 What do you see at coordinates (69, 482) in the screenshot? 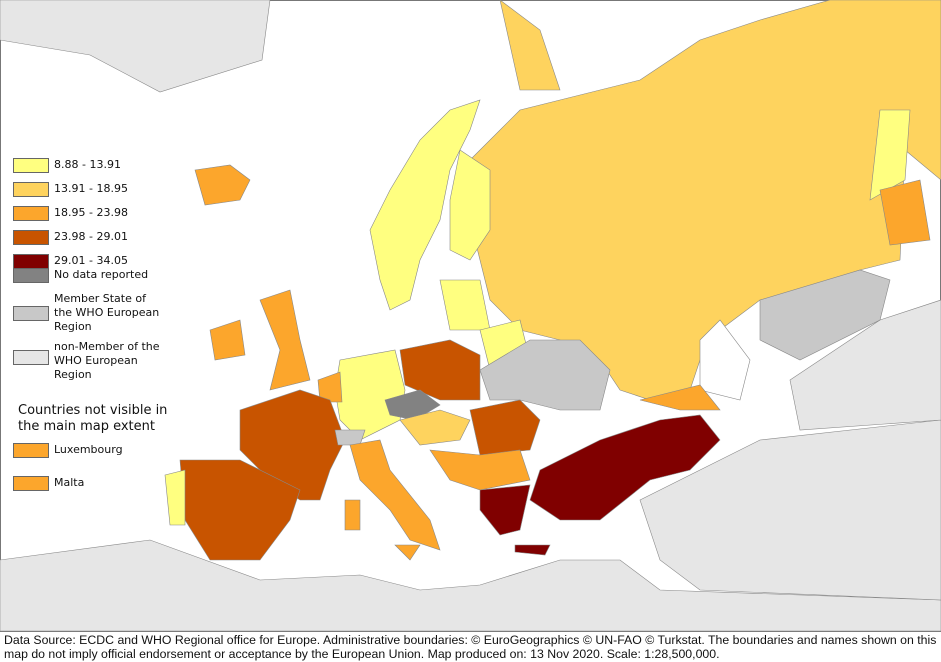
I see `inset-label: Malta` at bounding box center [69, 482].